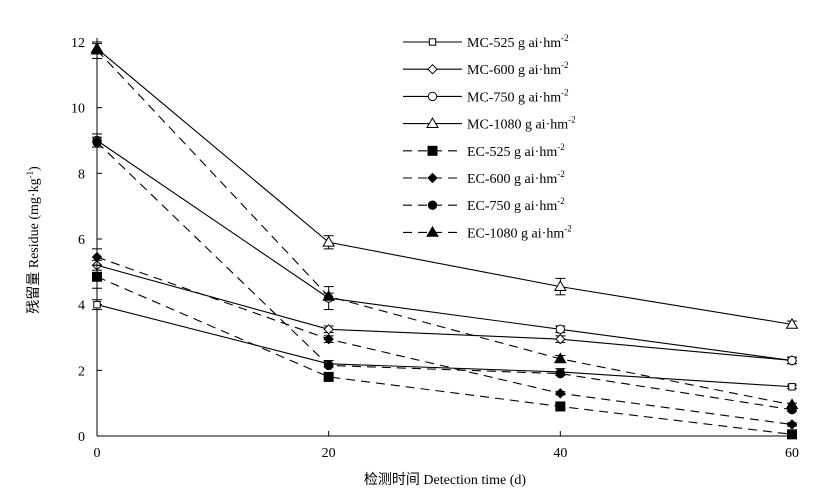 This screenshot has width=831, height=499. I want to click on legend-label: EC-750 g ai·hm-2, so click(516, 205).